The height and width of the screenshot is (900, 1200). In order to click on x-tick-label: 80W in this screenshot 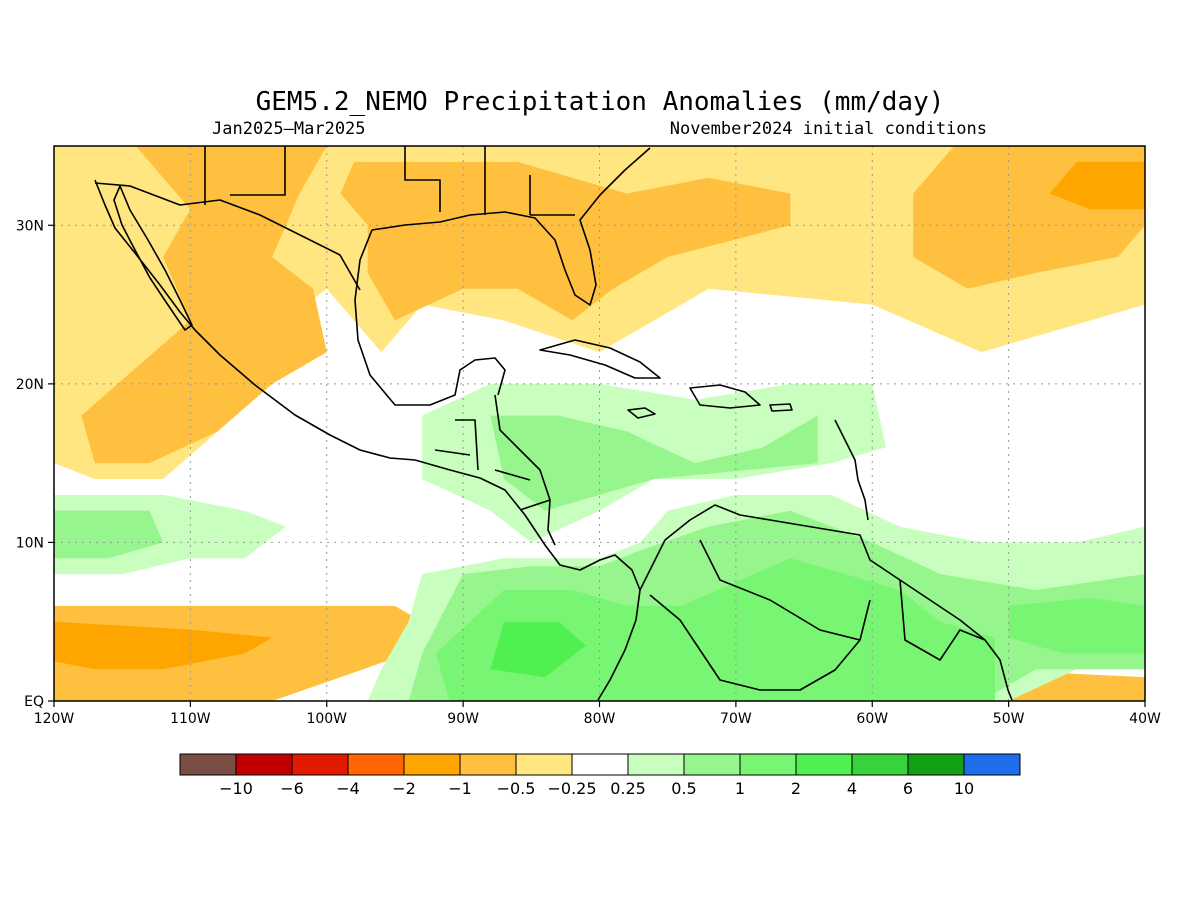, I will do `click(600, 719)`.